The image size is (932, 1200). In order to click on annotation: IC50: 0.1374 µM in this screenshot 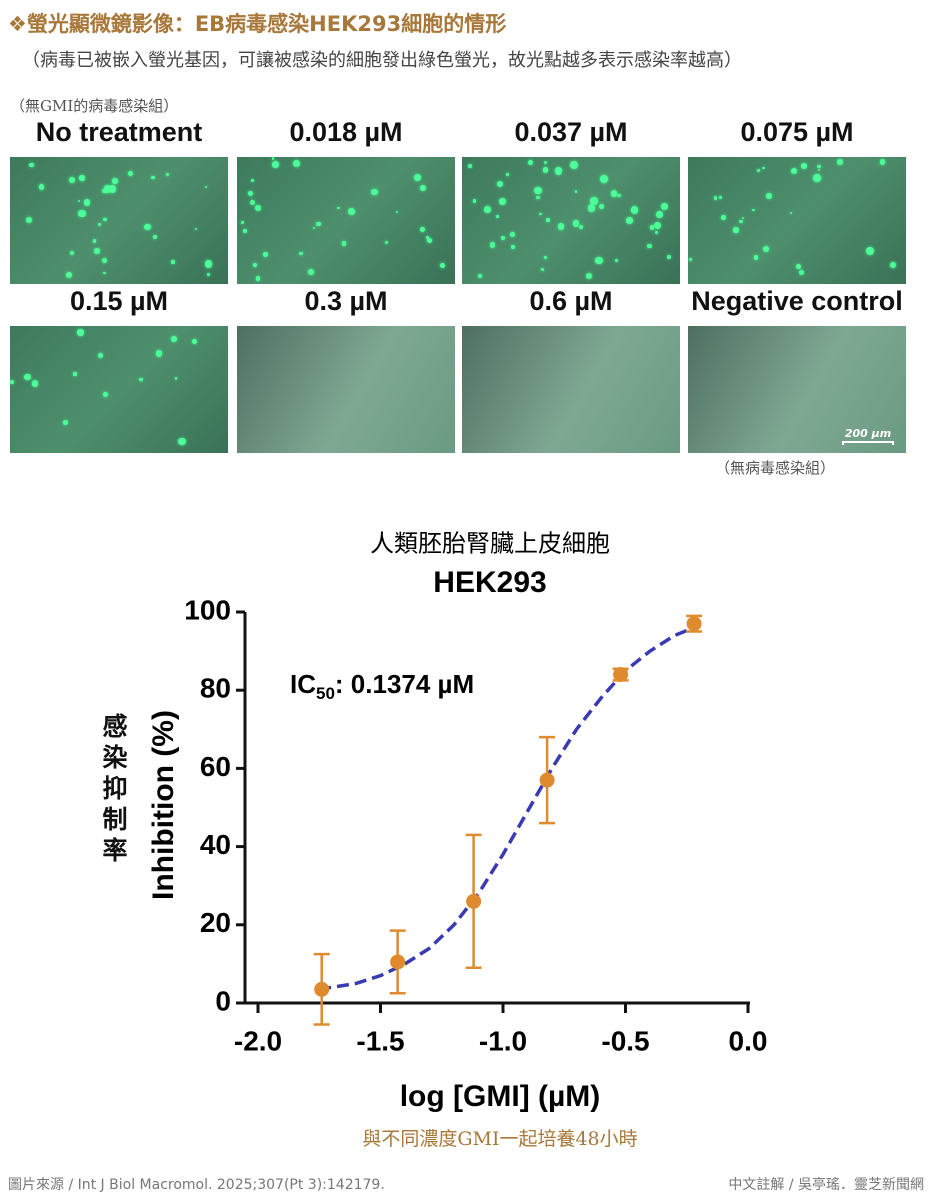, I will do `click(382, 686)`.